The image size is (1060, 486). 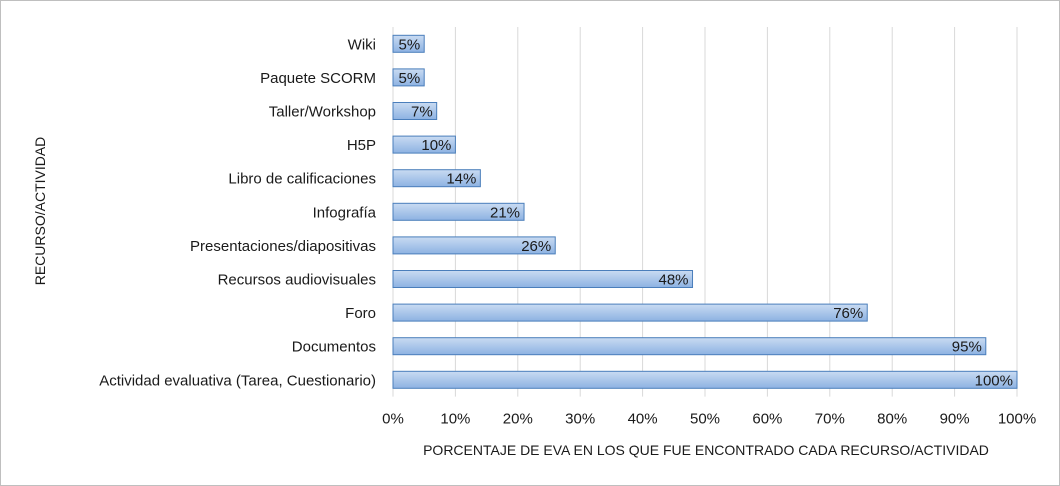 I want to click on x-tick-label: 90%, so click(x=955, y=419).